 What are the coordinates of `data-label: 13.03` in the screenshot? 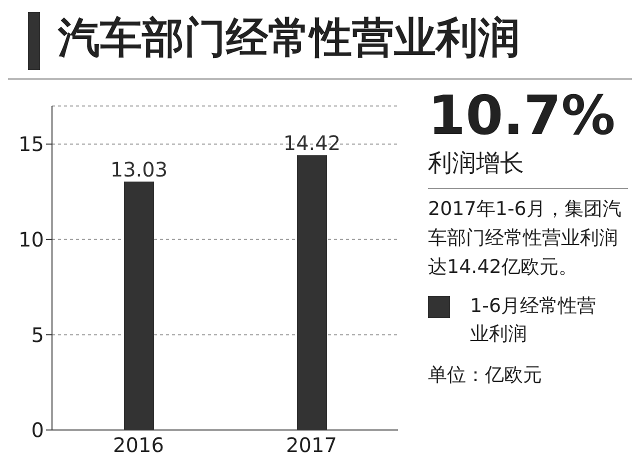 It's located at (139, 170).